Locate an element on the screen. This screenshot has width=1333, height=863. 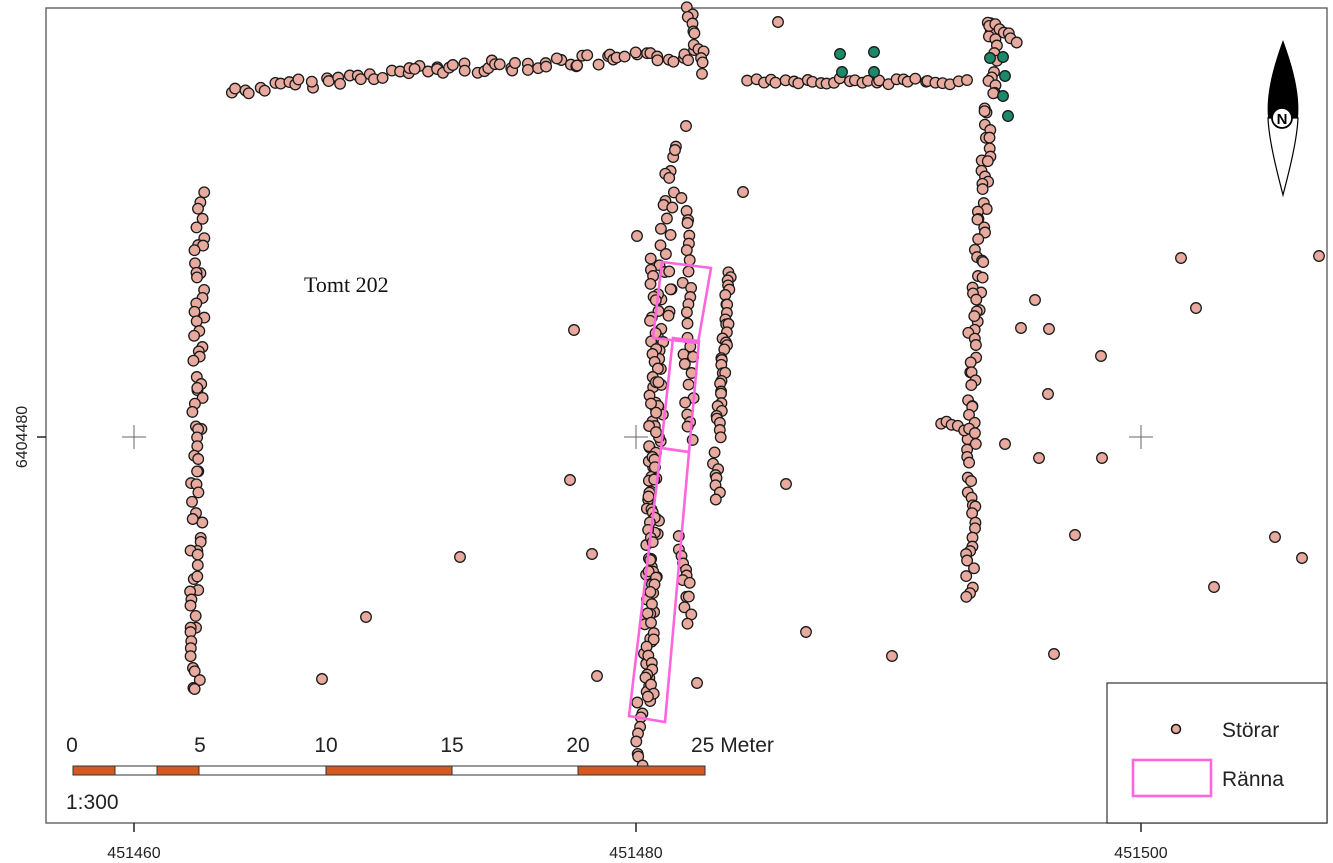
channel-trench is located at coordinates (670, 492).